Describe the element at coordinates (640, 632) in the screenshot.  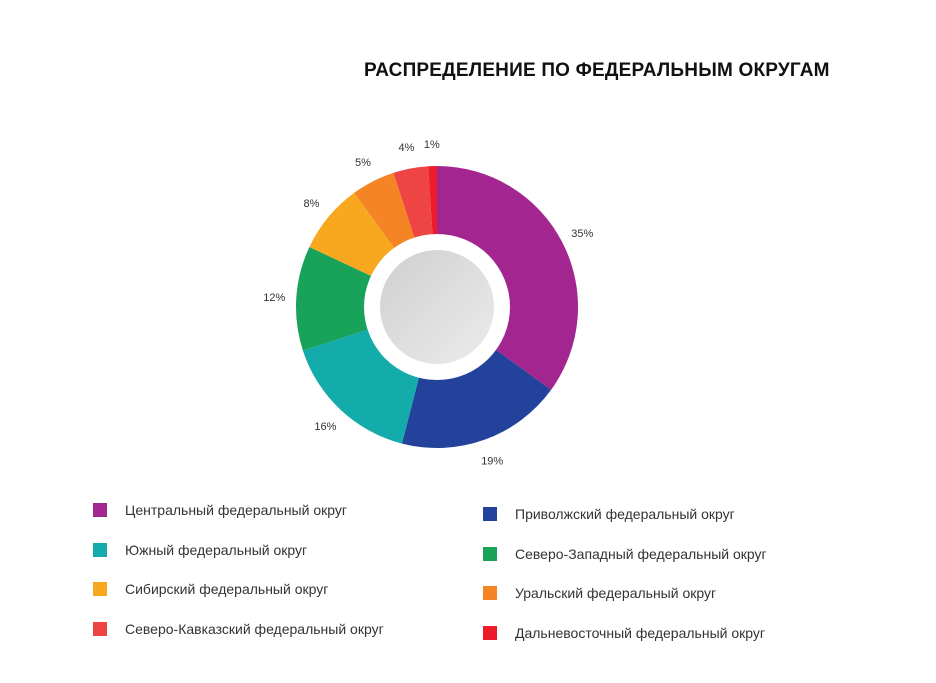
I see `legend-label: Дальневосточный федеральный округ` at that location.